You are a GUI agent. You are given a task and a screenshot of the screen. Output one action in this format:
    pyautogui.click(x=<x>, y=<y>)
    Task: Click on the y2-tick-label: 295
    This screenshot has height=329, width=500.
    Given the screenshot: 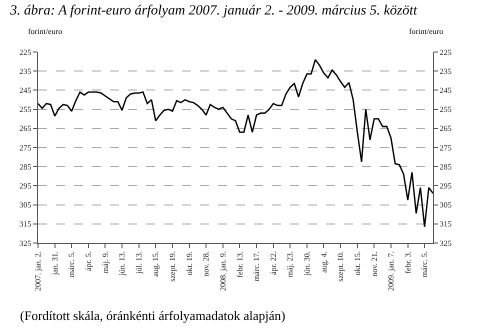 What is the action you would take?
    pyautogui.click(x=446, y=186)
    